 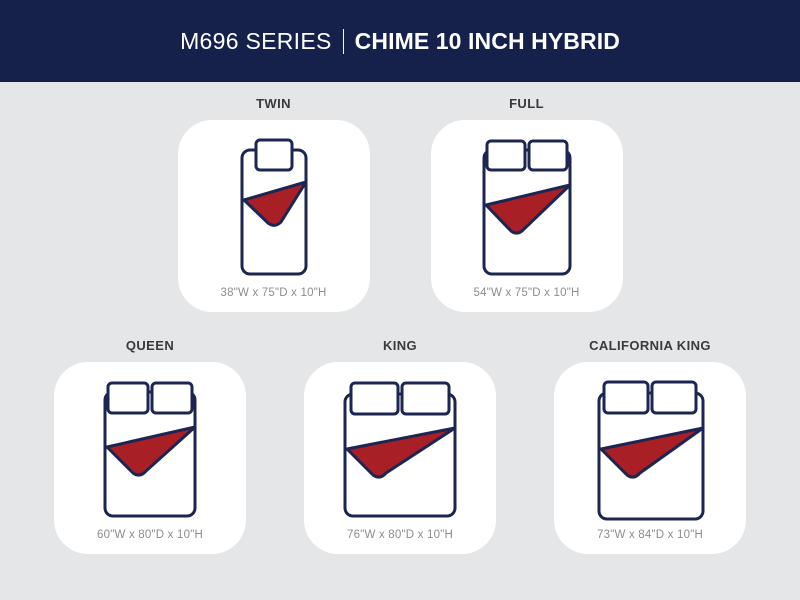 I want to click on size-cell-full: FULL 54"W x 75"D x 10"H, so click(x=526, y=204).